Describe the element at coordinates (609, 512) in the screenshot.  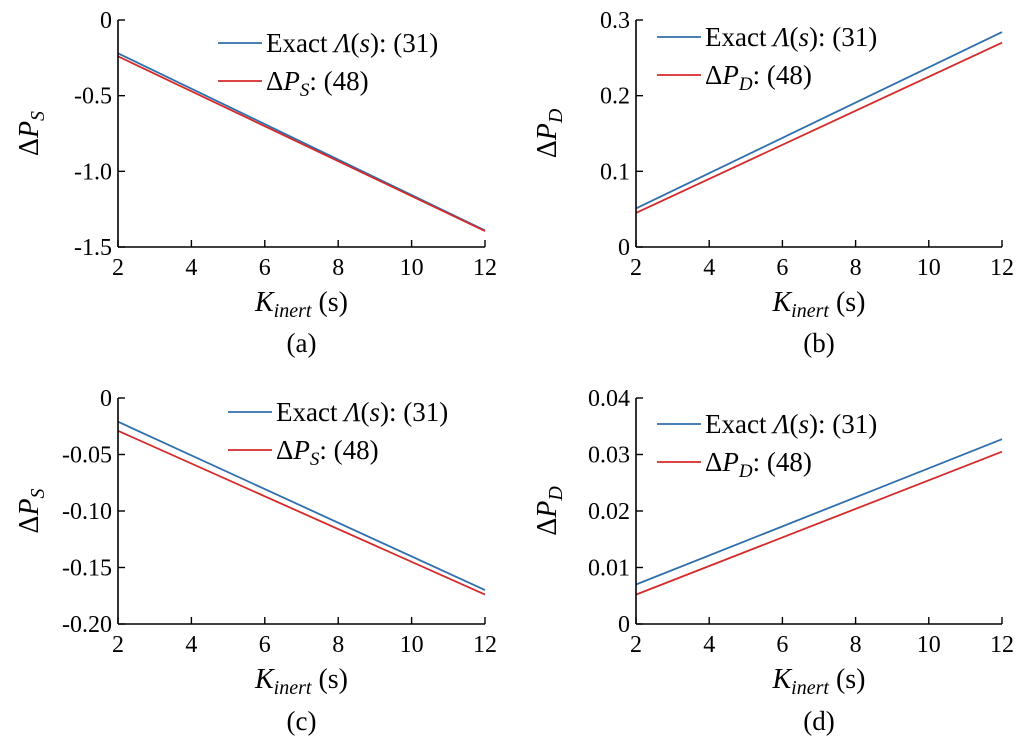
I see `y-tick-label: 0.02` at that location.